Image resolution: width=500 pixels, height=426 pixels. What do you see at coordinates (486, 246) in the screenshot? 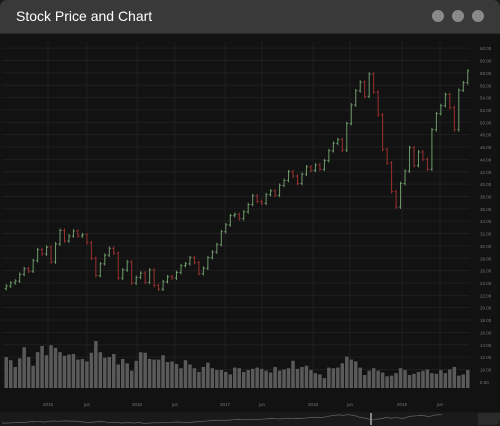
I see `y-tick-label: 30.00` at bounding box center [486, 246].